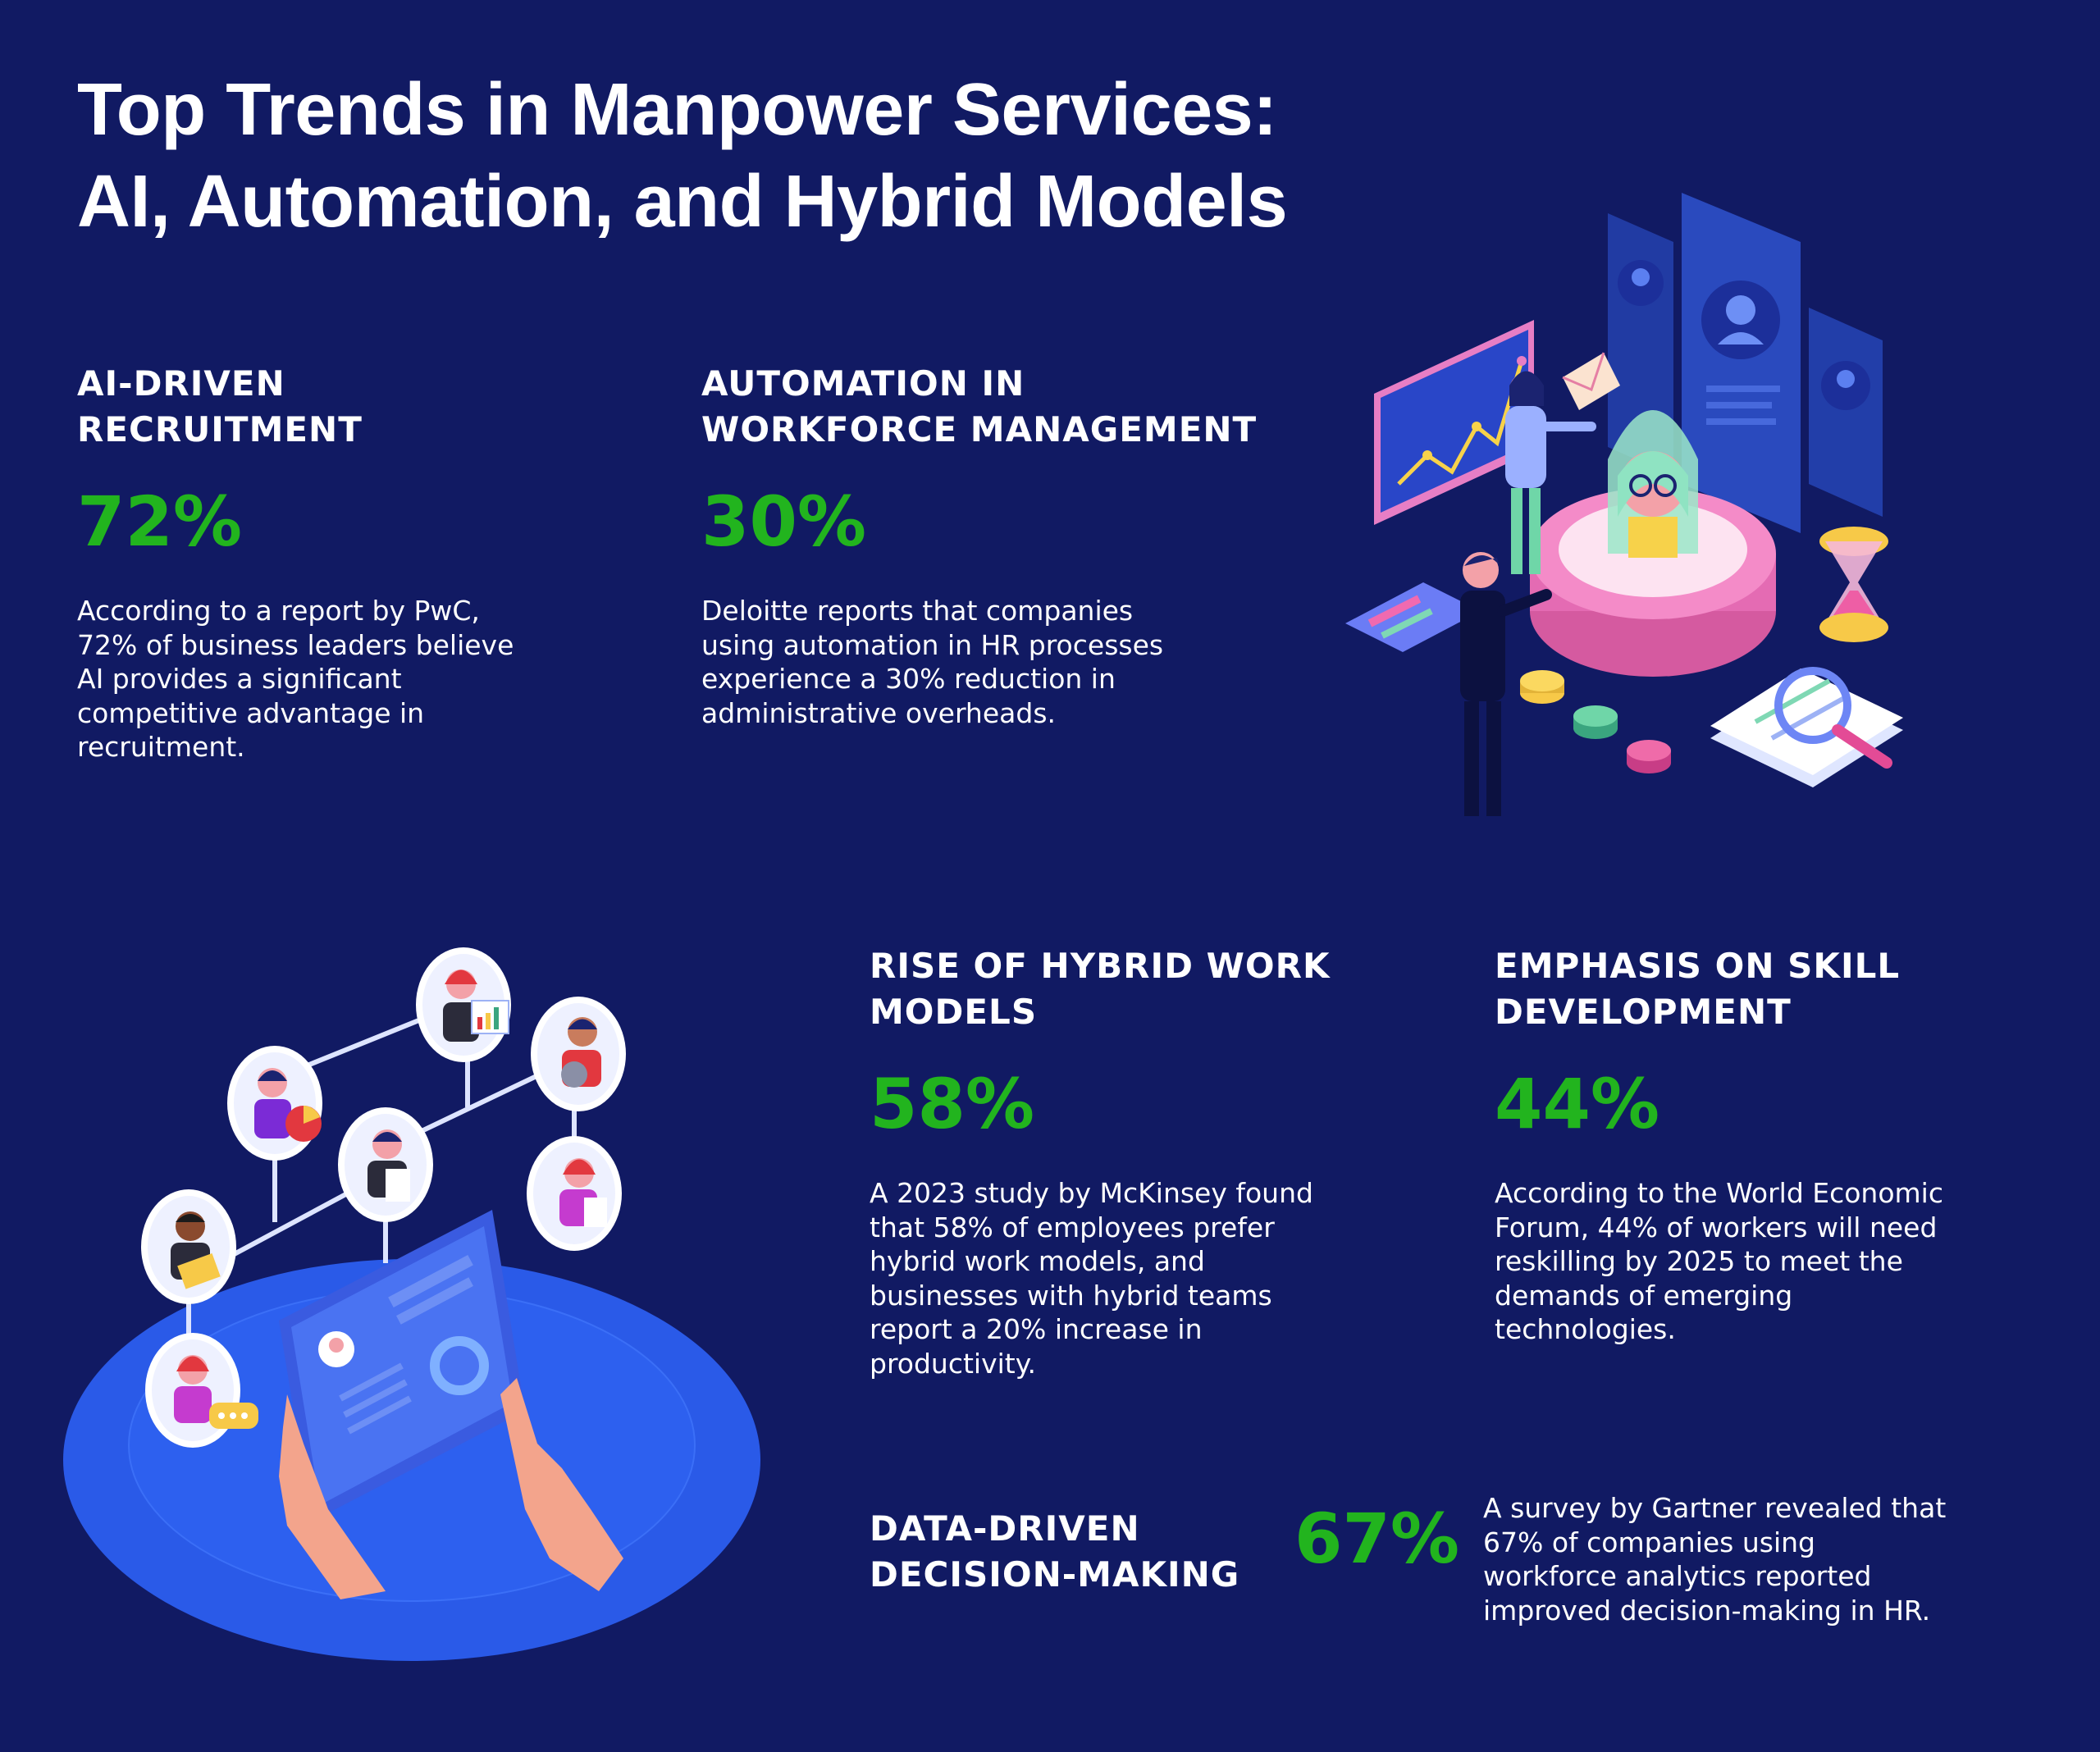  Describe the element at coordinates (1454, 422) in the screenshot. I see `analytics-board` at that location.